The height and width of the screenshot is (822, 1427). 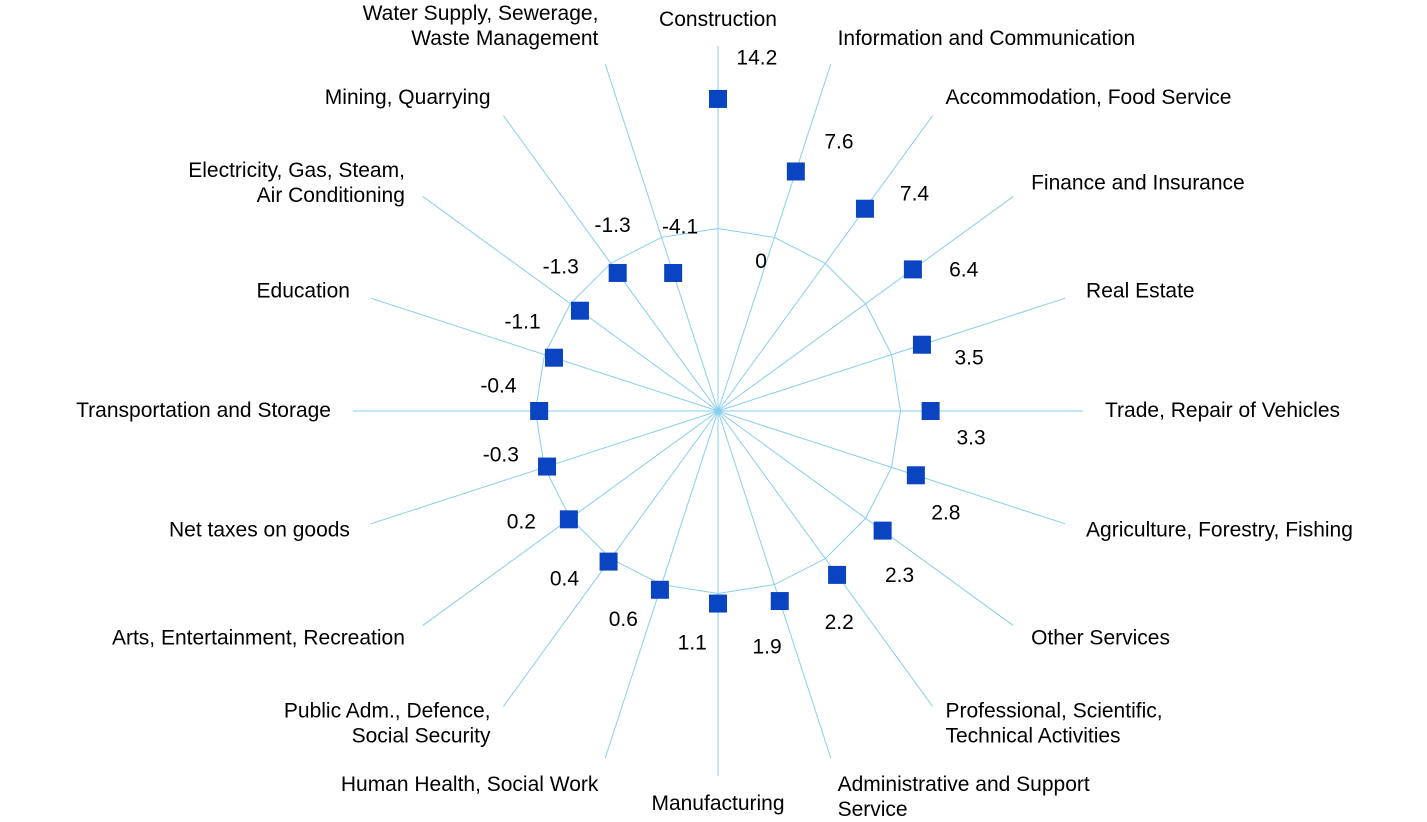 What do you see at coordinates (945, 512) in the screenshot?
I see `value-label: 2.8` at bounding box center [945, 512].